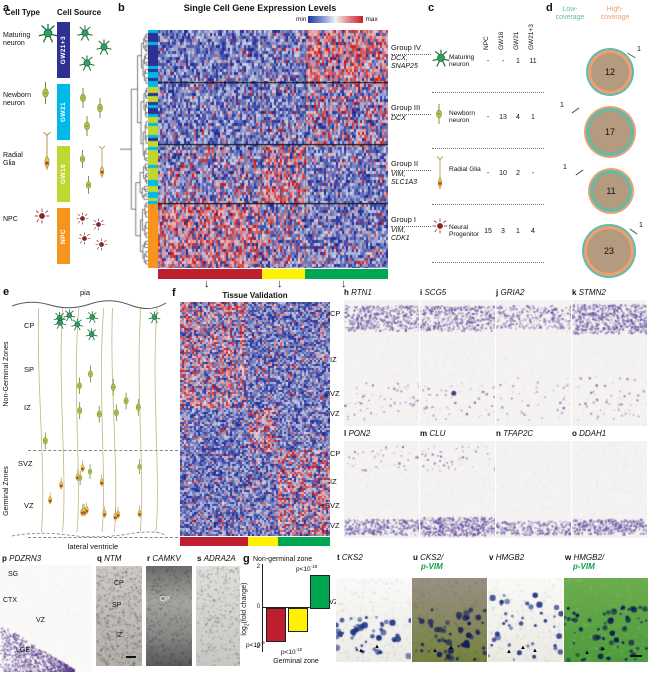 The width and height of the screenshot is (650, 675). I want to click on non-germinal-zone-label: Non-germinal zone, so click(283, 559).